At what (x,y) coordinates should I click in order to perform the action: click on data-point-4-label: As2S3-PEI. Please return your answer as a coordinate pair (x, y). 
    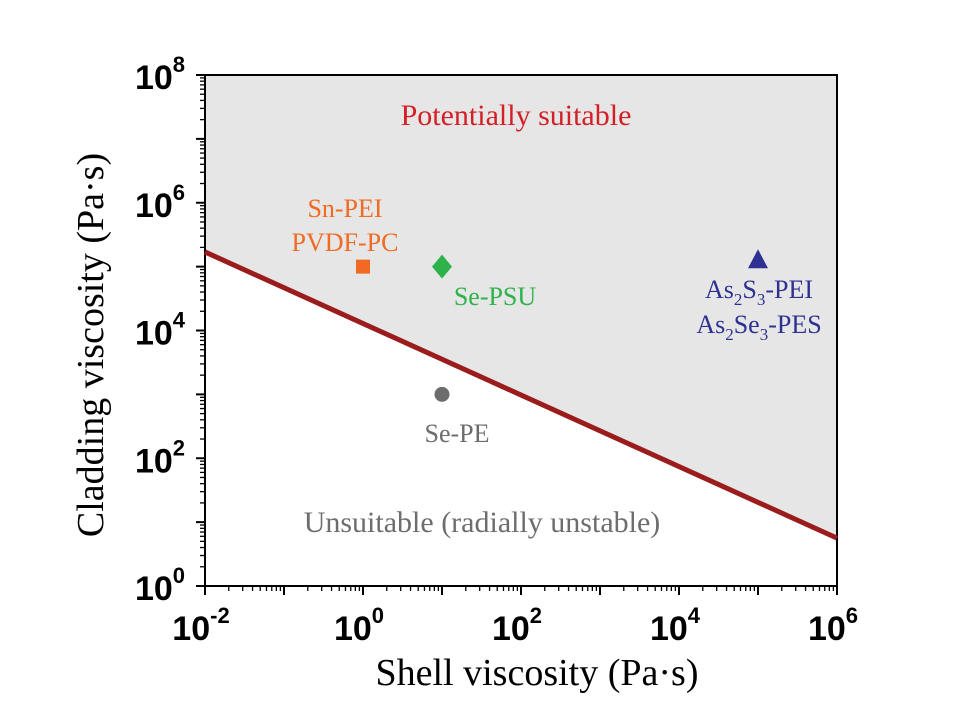
    Looking at the image, I should click on (759, 292).